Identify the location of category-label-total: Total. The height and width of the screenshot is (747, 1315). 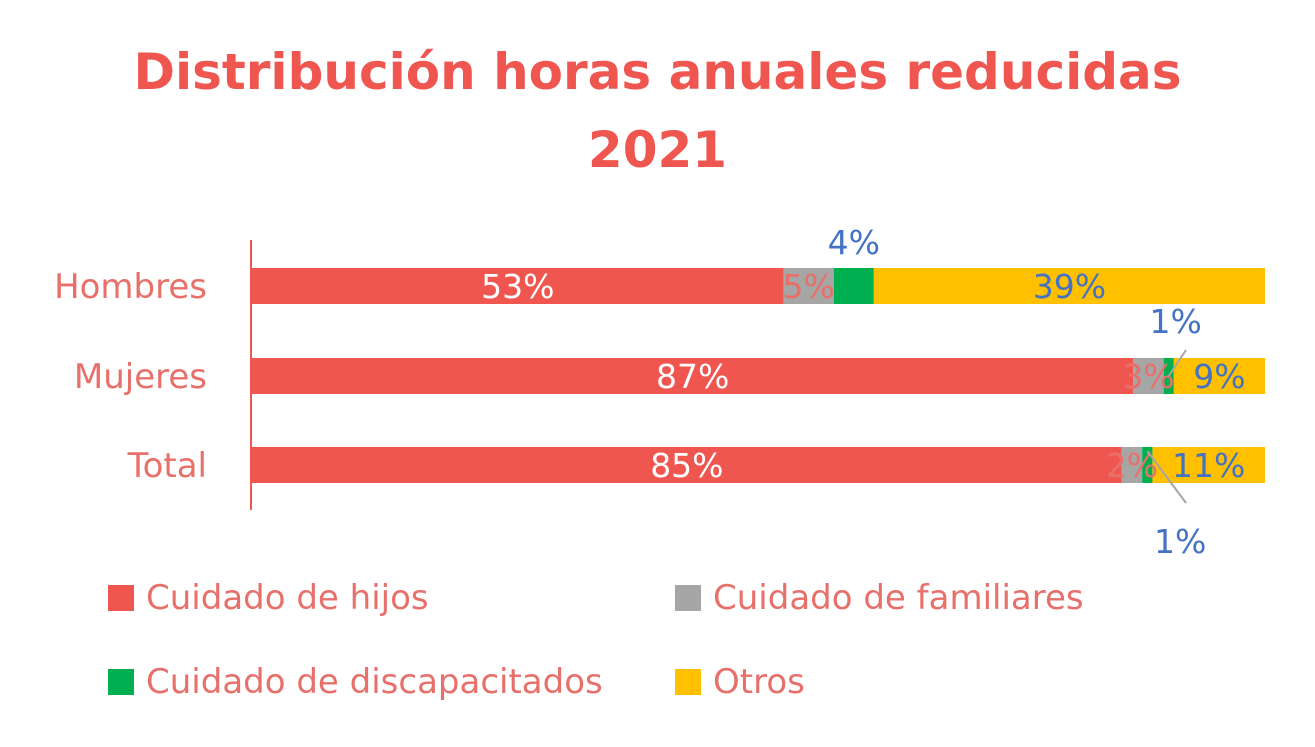
(167, 466).